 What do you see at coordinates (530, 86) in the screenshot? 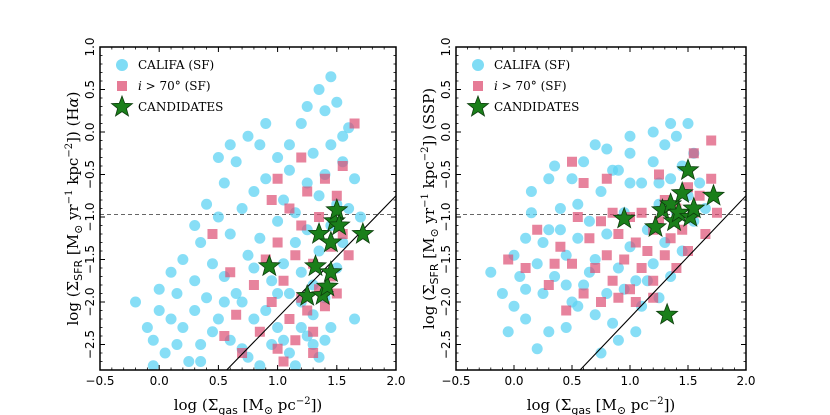
I see `legend-label: i > 70° (SF)` at bounding box center [530, 86].